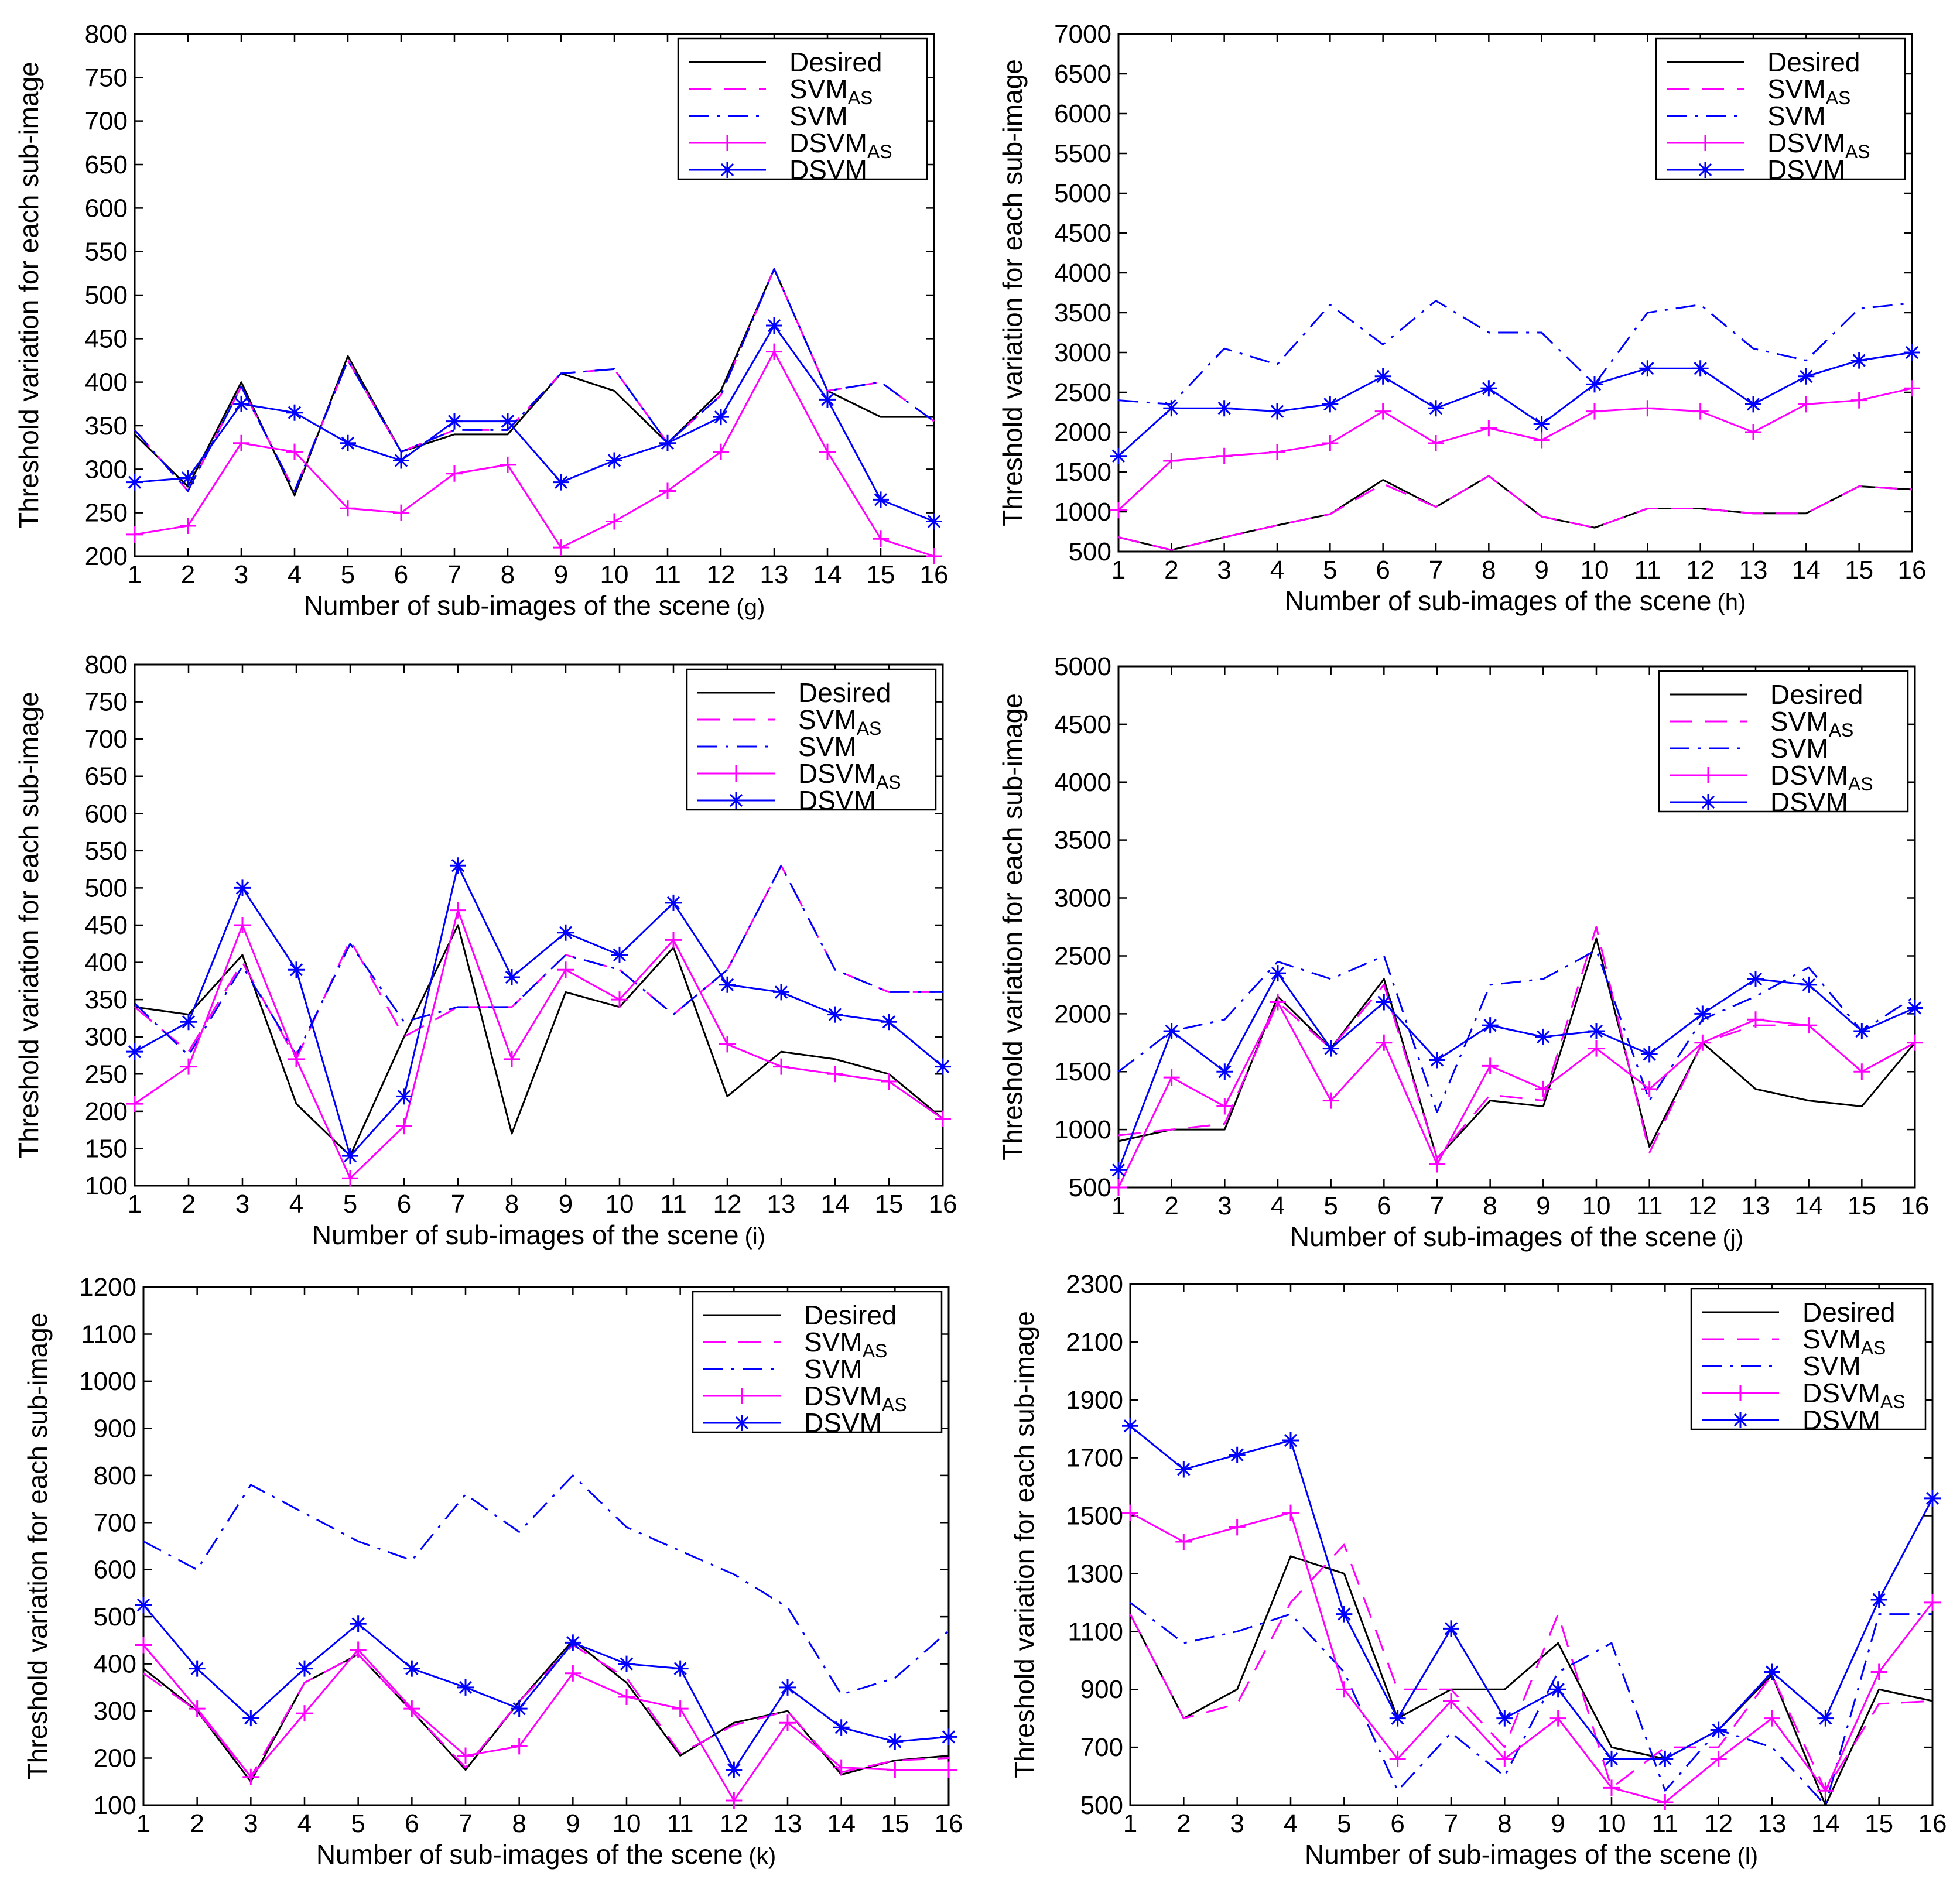 Image resolution: width=1960 pixels, height=1886 pixels. I want to click on legend-label-text: SVM, so click(1832, 1339).